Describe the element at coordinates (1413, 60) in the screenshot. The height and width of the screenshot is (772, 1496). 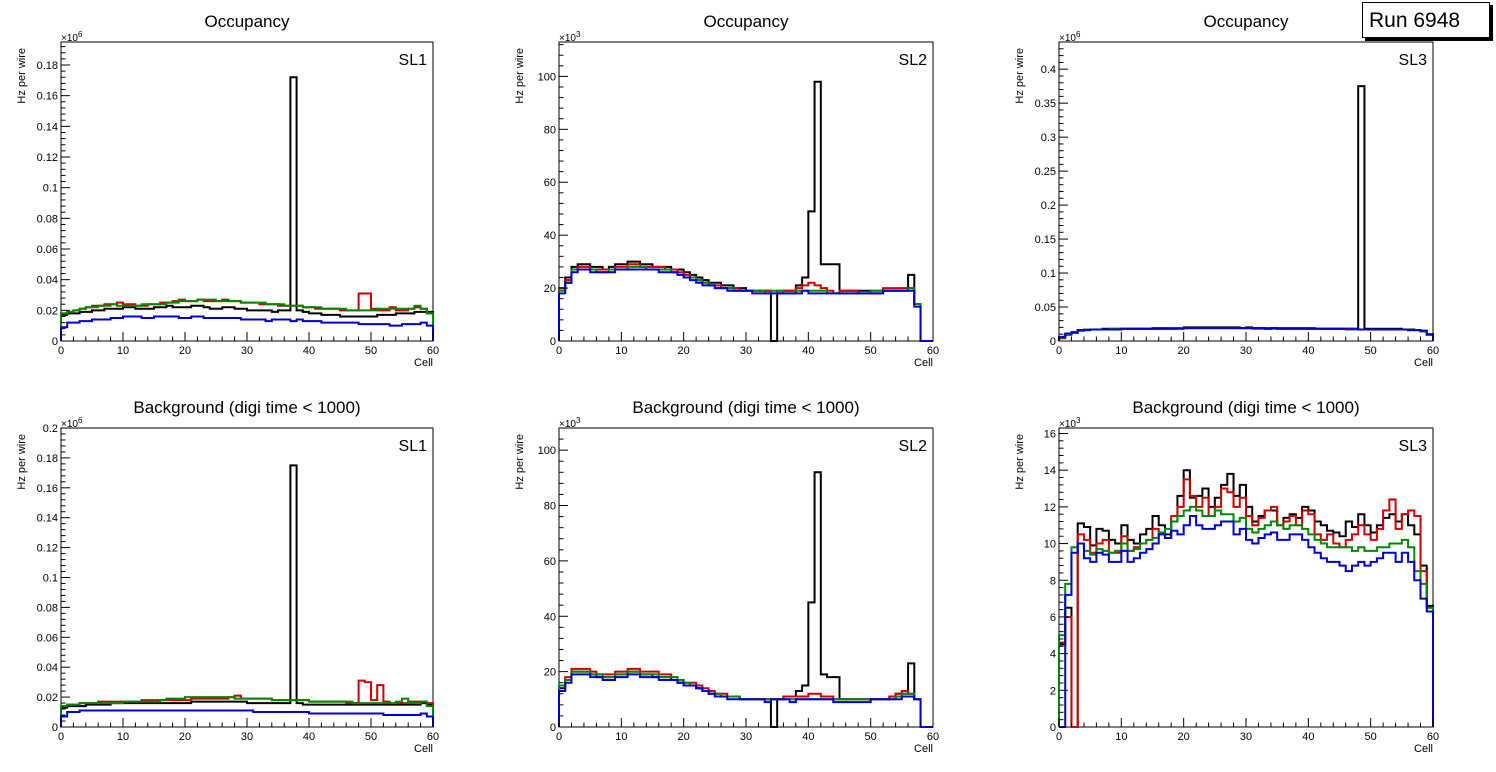
I see `panel-label: SL3` at that location.